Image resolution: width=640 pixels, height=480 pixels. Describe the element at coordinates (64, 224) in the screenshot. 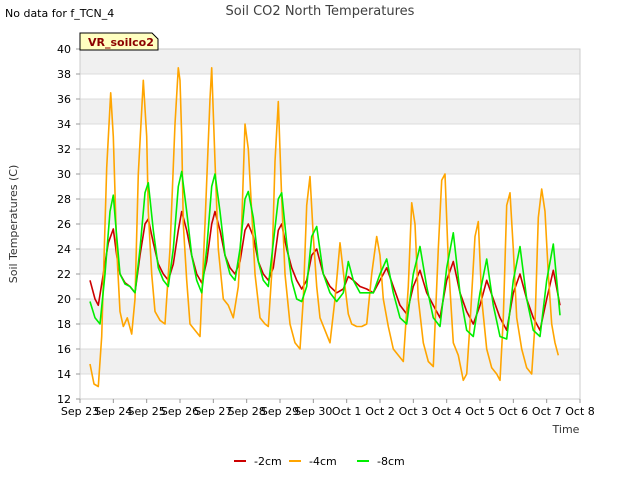

I see `y-tick-label: 26` at that location.